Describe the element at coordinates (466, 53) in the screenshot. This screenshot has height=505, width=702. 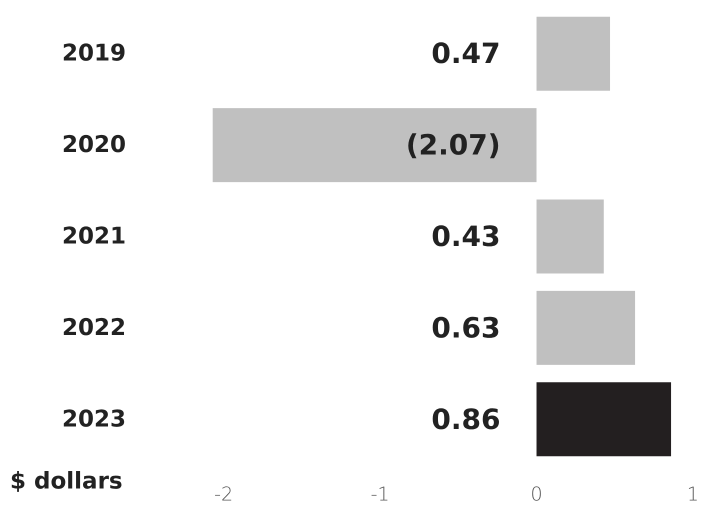
I see `data-label: 0.47` at that location.